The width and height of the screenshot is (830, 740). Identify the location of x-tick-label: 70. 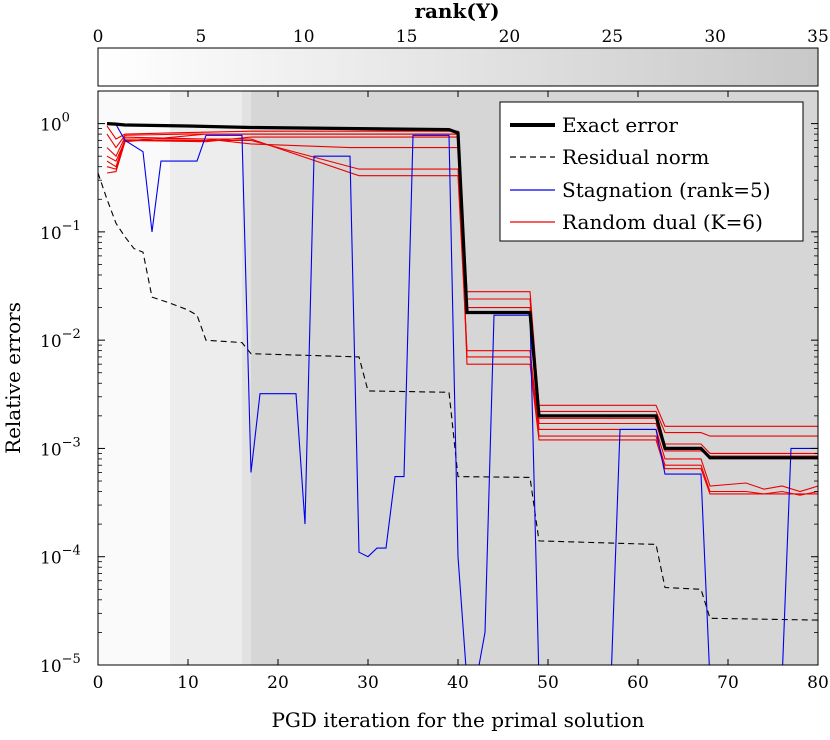
(728, 683).